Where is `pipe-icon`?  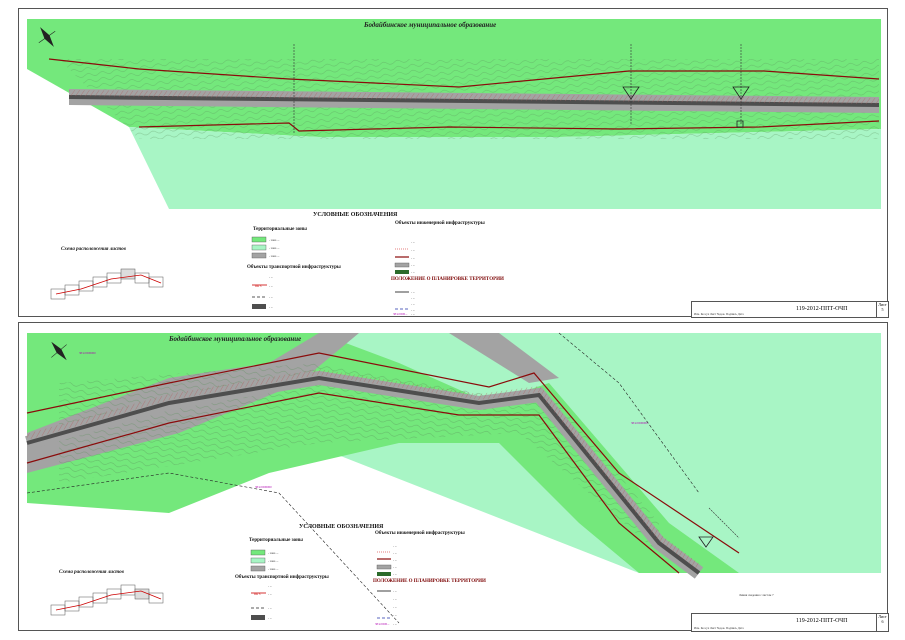
pipe-icon is located at coordinates (740, 124).